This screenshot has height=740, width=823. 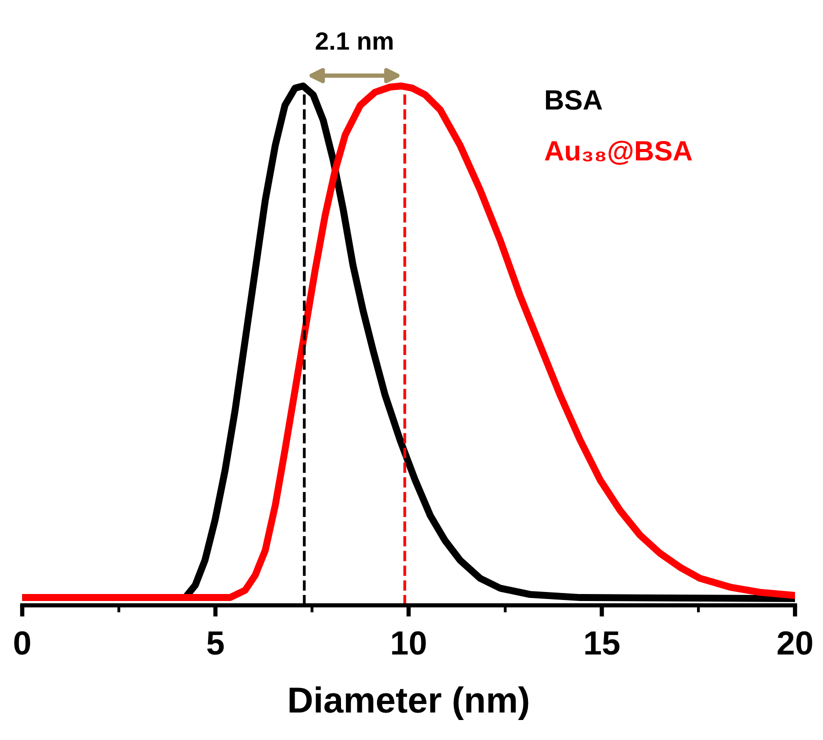 I want to click on x-axis-title: Diameter (nm), so click(x=409, y=703).